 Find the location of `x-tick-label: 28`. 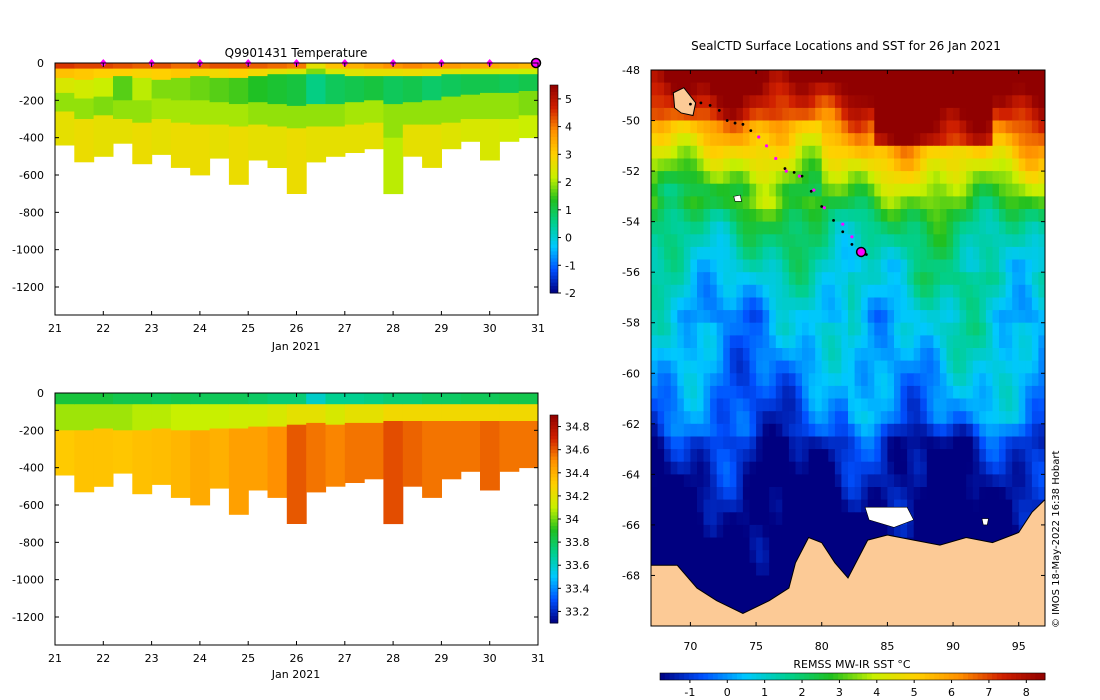

x-tick-label: 28 is located at coordinates (393, 328).